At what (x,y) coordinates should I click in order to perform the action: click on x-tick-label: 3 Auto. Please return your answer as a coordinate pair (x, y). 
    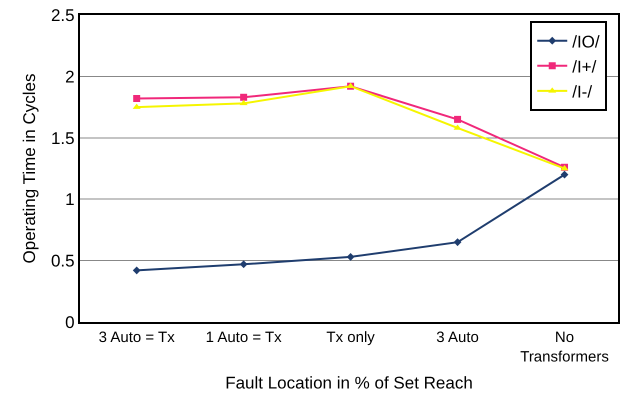
    Looking at the image, I should click on (457, 337).